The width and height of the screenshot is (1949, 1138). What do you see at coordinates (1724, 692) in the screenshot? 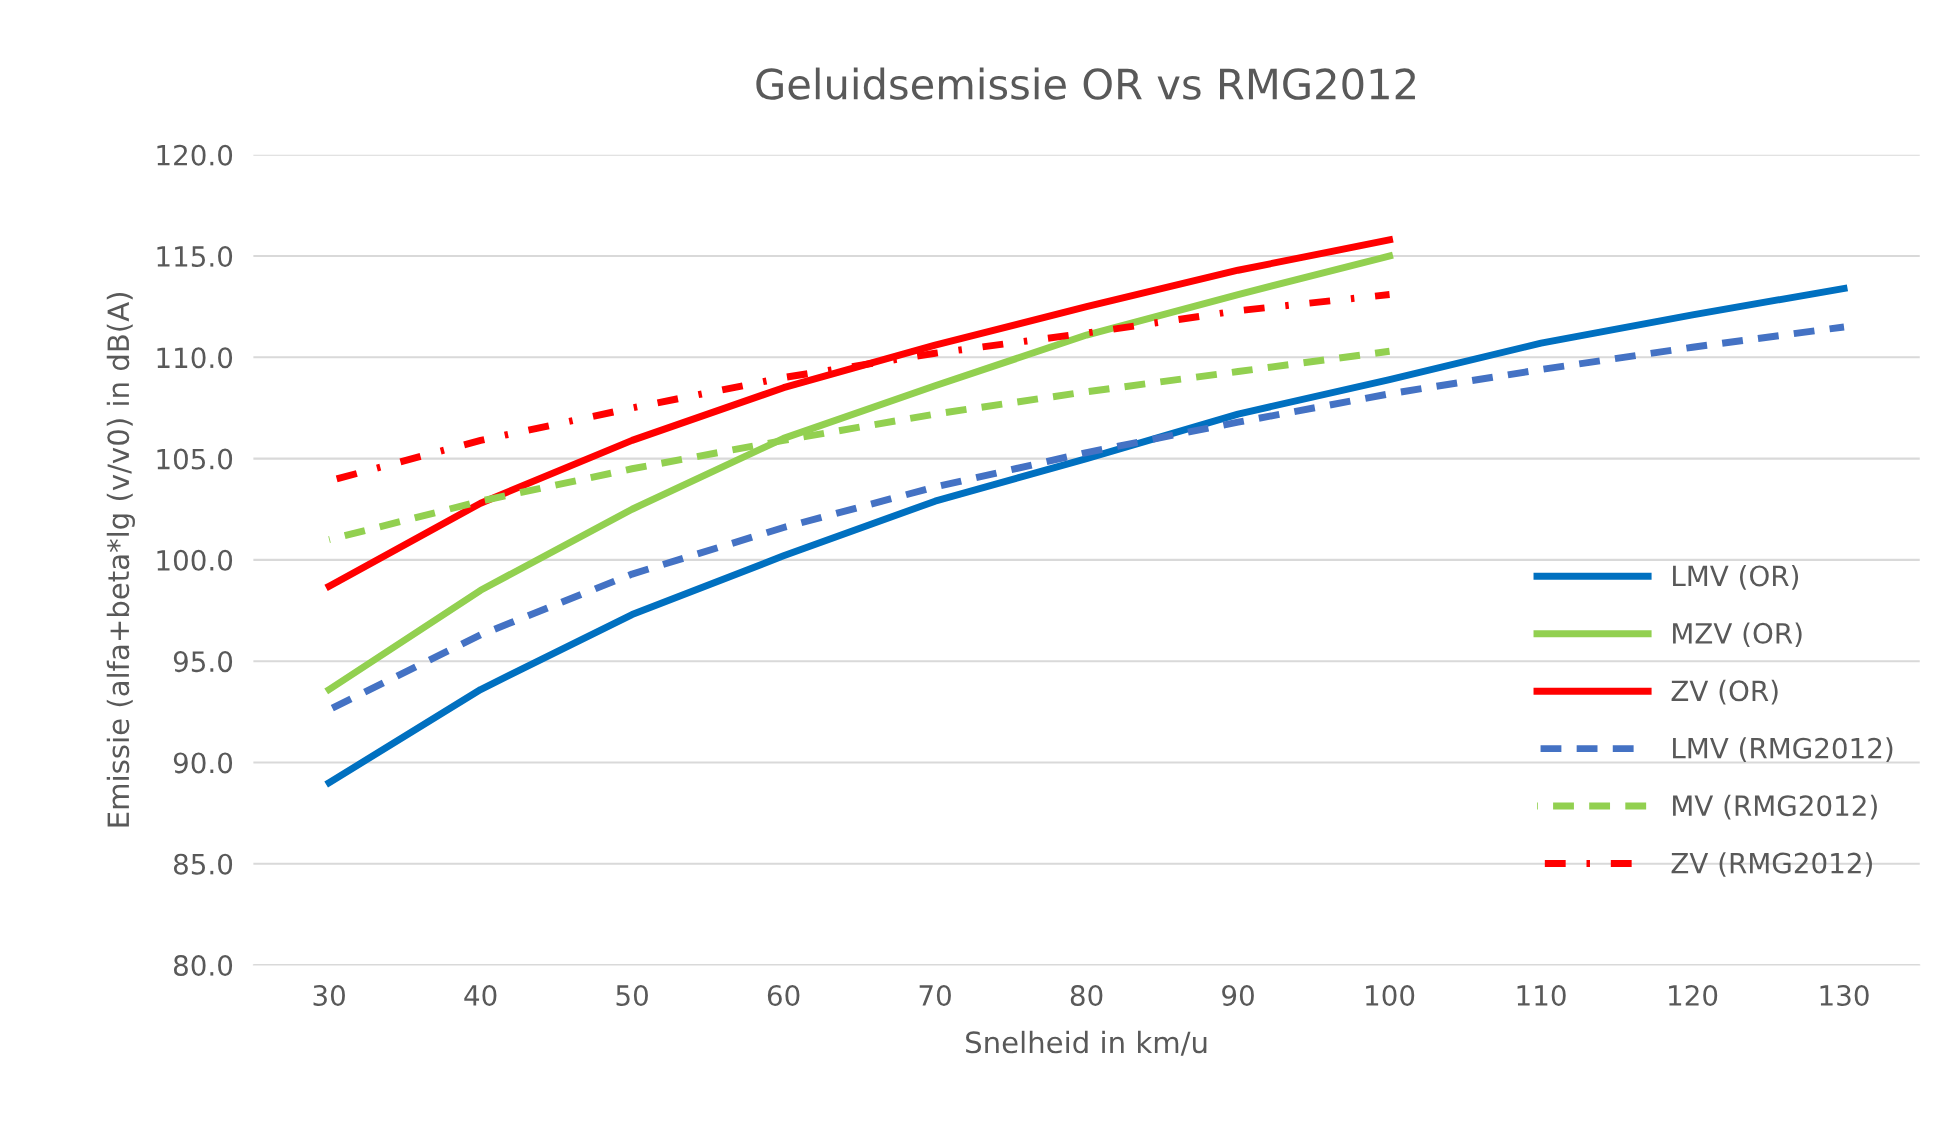
I see `legend-label: ZV (OR)` at bounding box center [1724, 692].